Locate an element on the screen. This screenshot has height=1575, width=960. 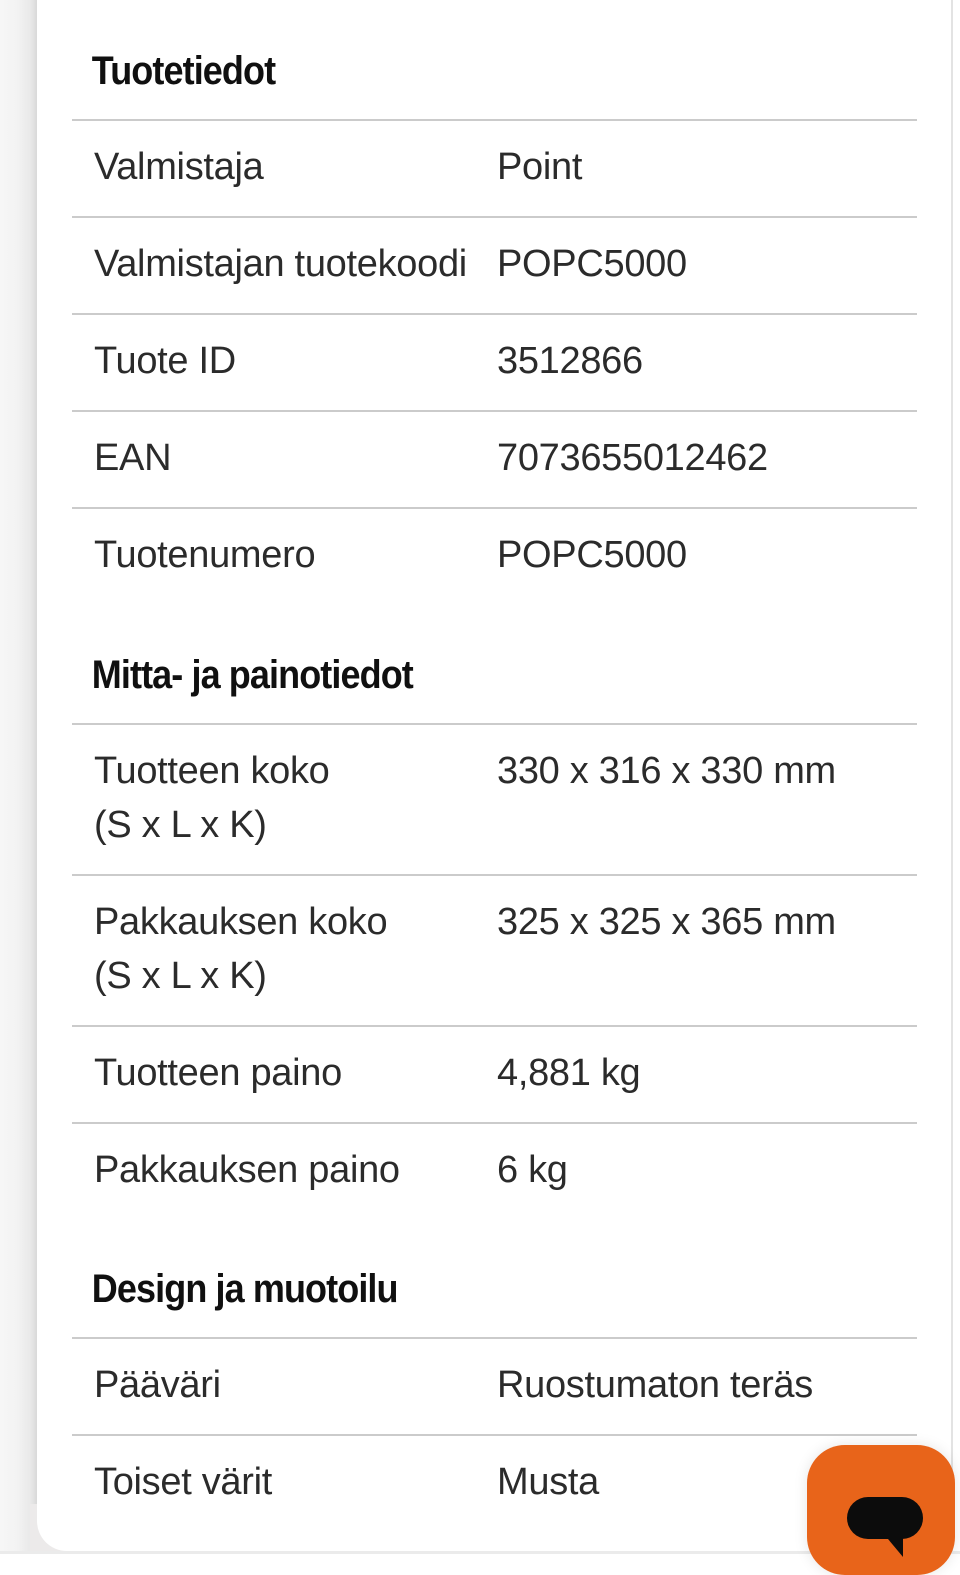
spec-row-tuotteen-paino: Tuotteen paino 4,881 kg is located at coordinates (494, 1073).